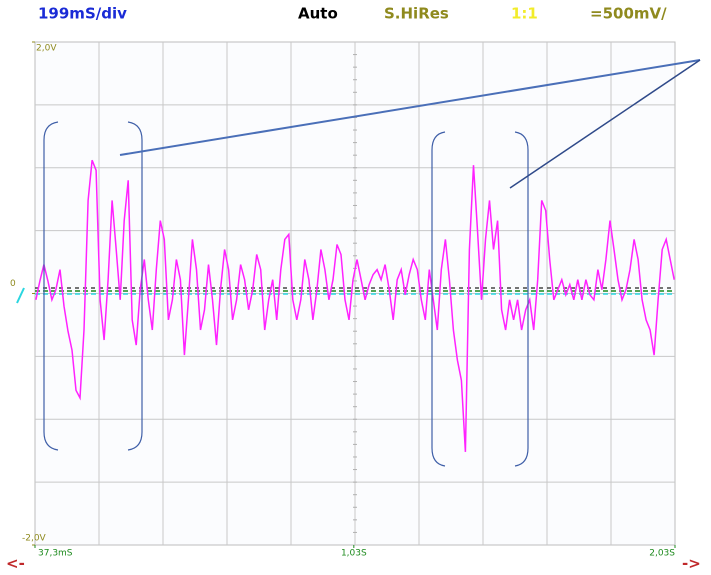 The width and height of the screenshot is (711, 575). What do you see at coordinates (691, 564) in the screenshot?
I see `nav-right: ->` at bounding box center [691, 564].